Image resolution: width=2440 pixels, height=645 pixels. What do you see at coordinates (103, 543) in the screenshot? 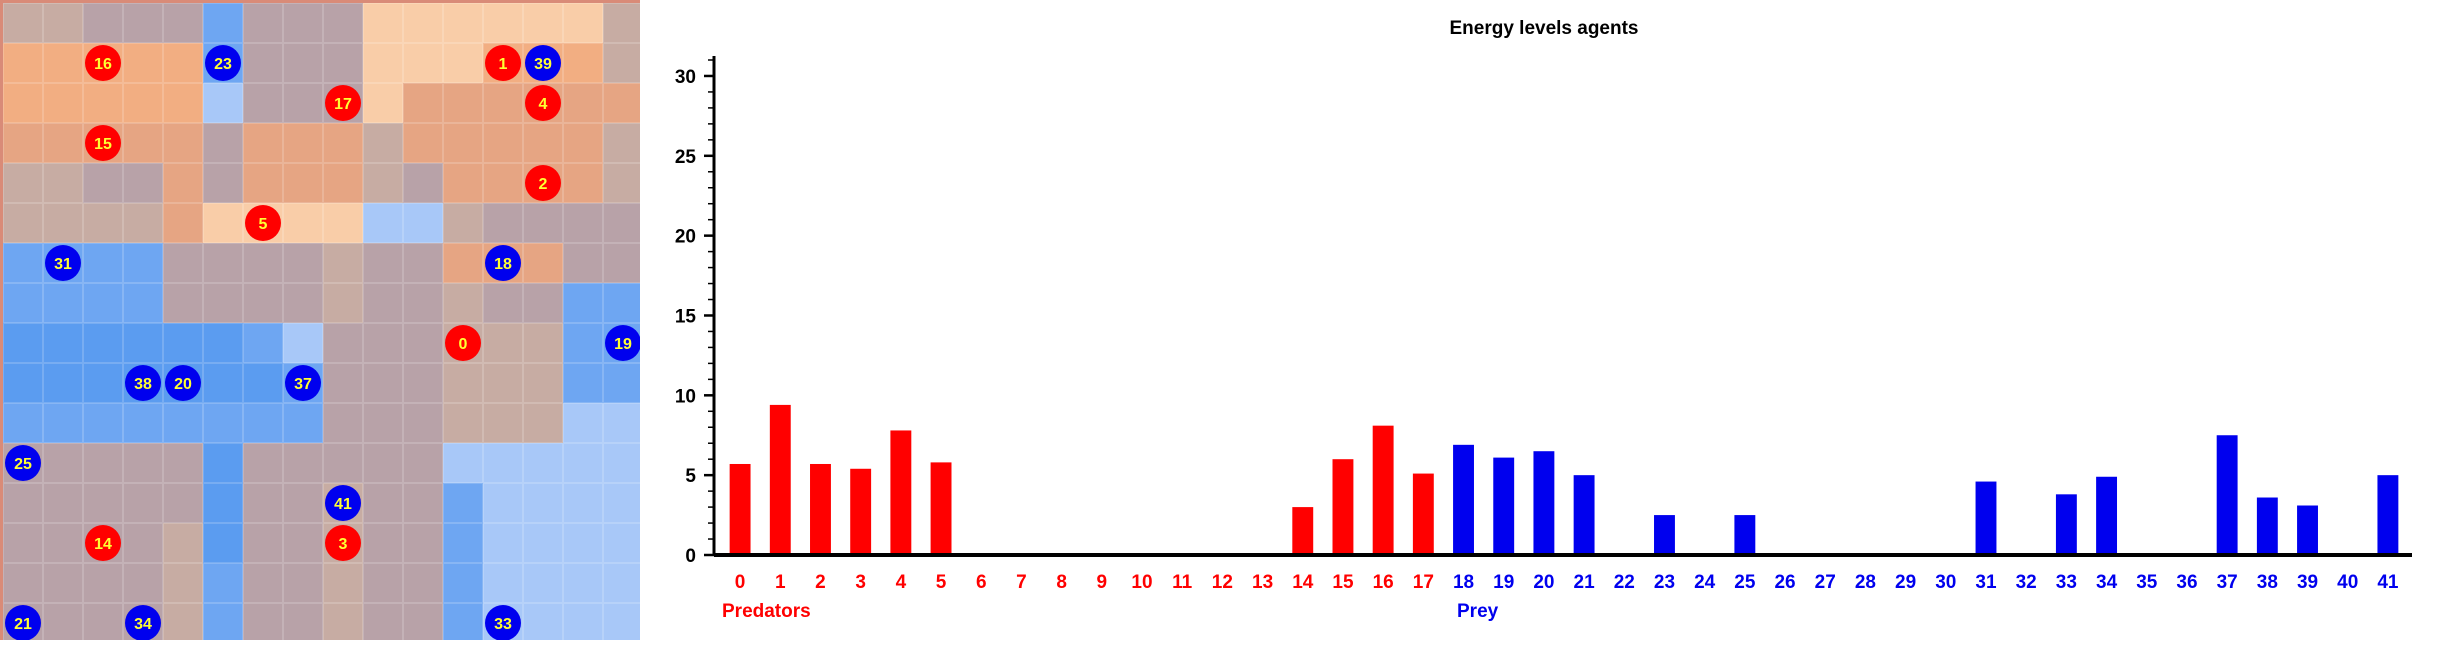
I see `agent-predator: 14` at bounding box center [103, 543].